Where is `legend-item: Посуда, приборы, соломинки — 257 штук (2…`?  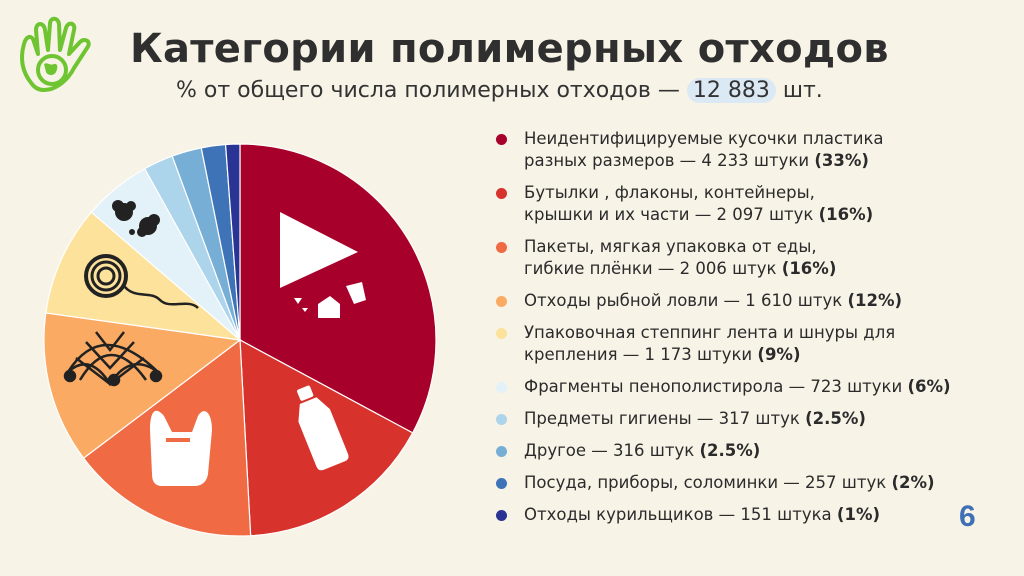 legend-item: Посуда, приборы, соломинки — 257 штук (2… is located at coordinates (734, 483).